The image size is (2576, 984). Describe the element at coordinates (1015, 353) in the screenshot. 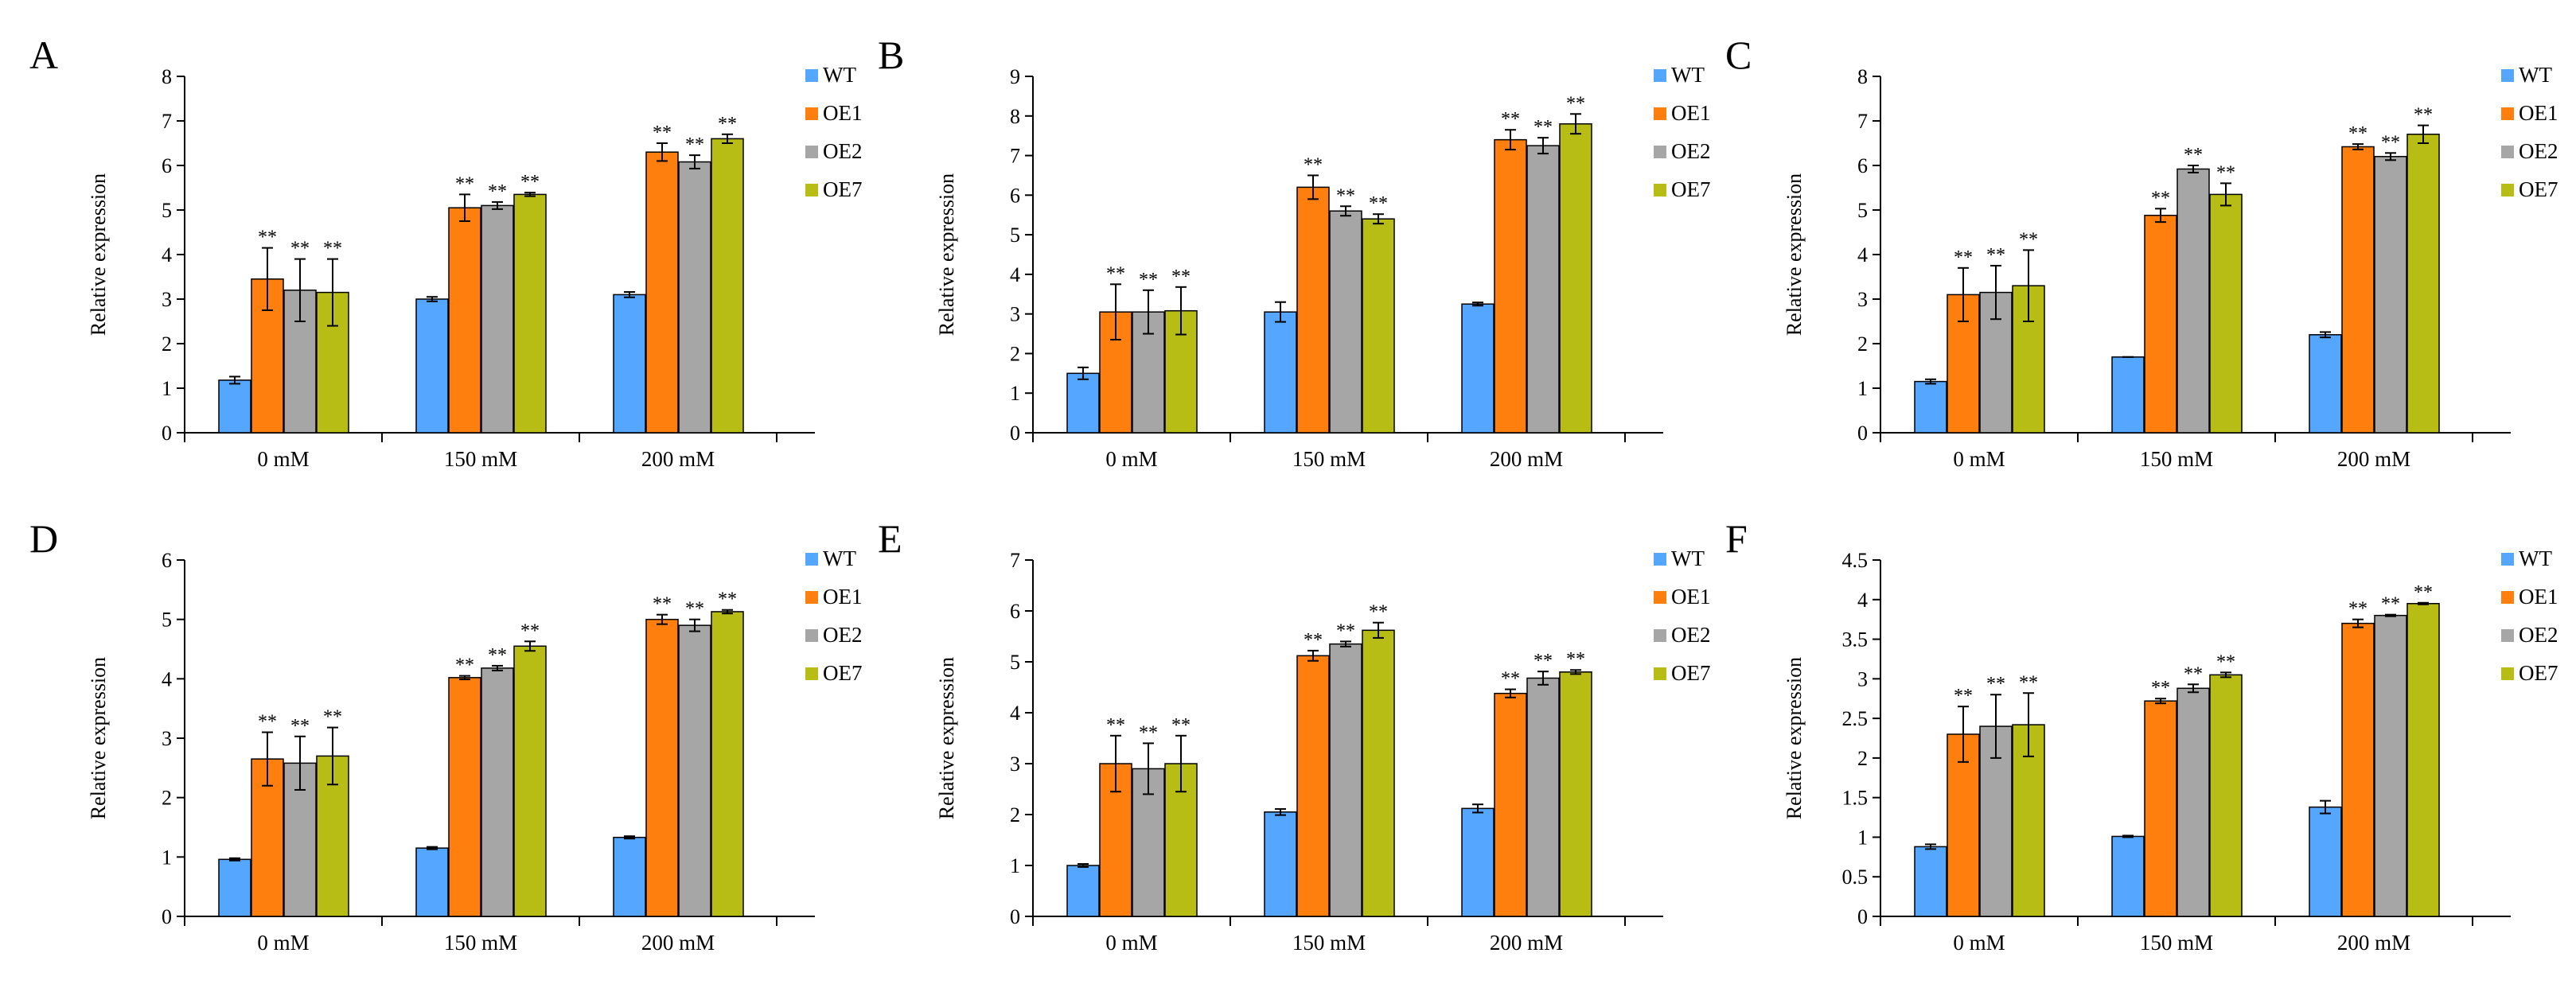

I see `y-tick-label: 2` at that location.